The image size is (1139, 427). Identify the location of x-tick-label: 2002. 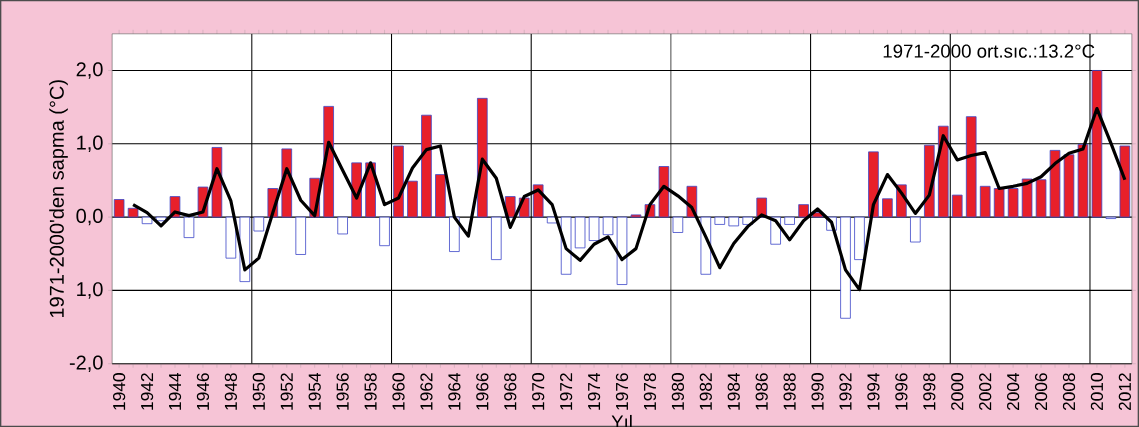
(985, 391).